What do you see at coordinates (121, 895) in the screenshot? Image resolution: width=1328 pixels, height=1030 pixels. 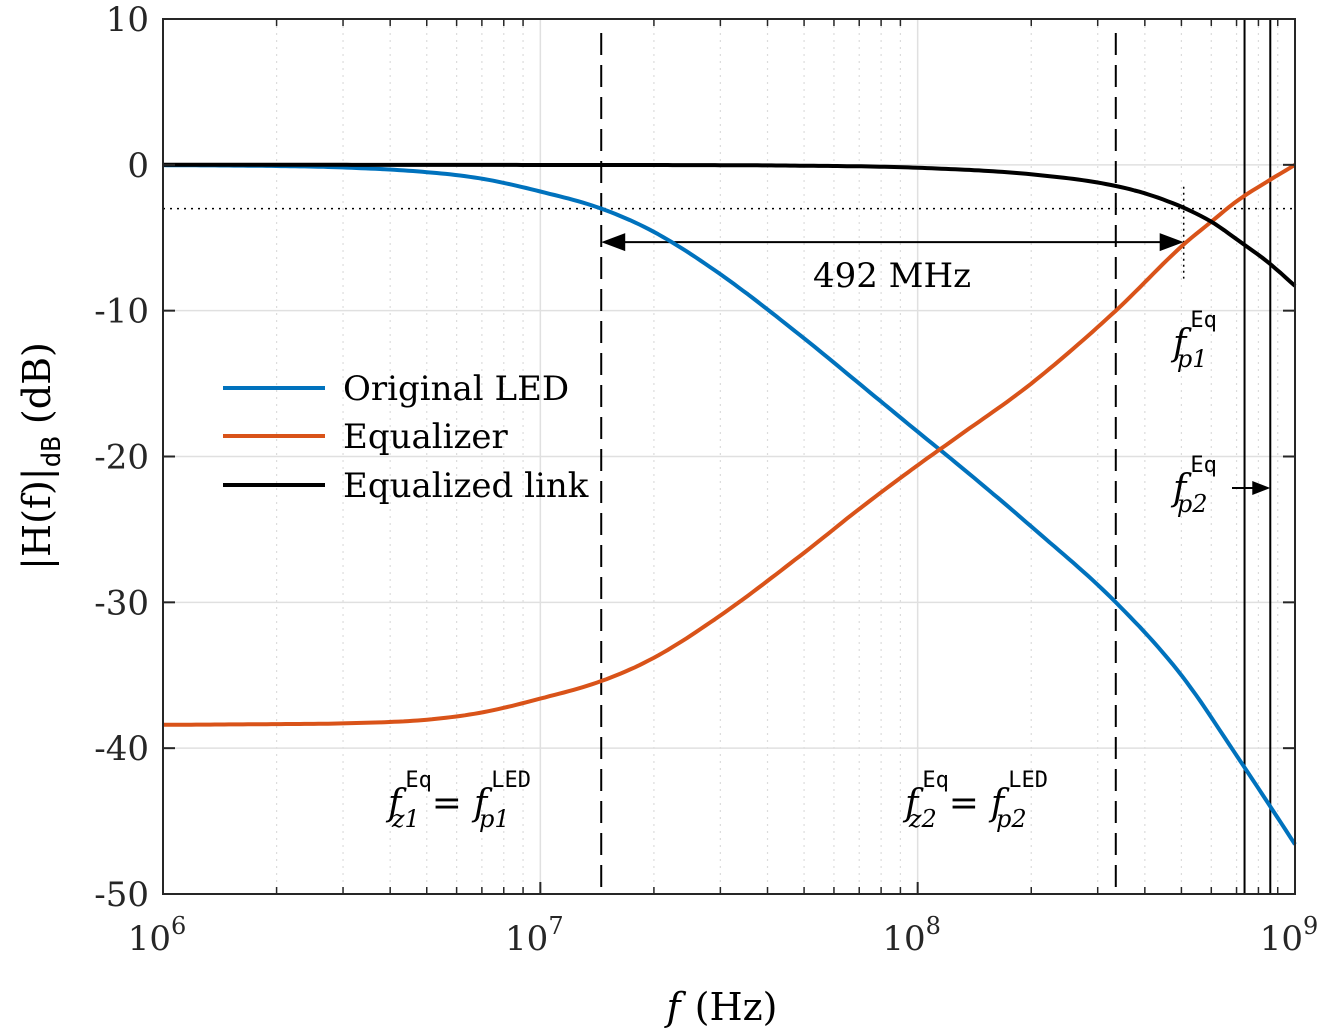 I see `y-tick-label: -50` at bounding box center [121, 895].